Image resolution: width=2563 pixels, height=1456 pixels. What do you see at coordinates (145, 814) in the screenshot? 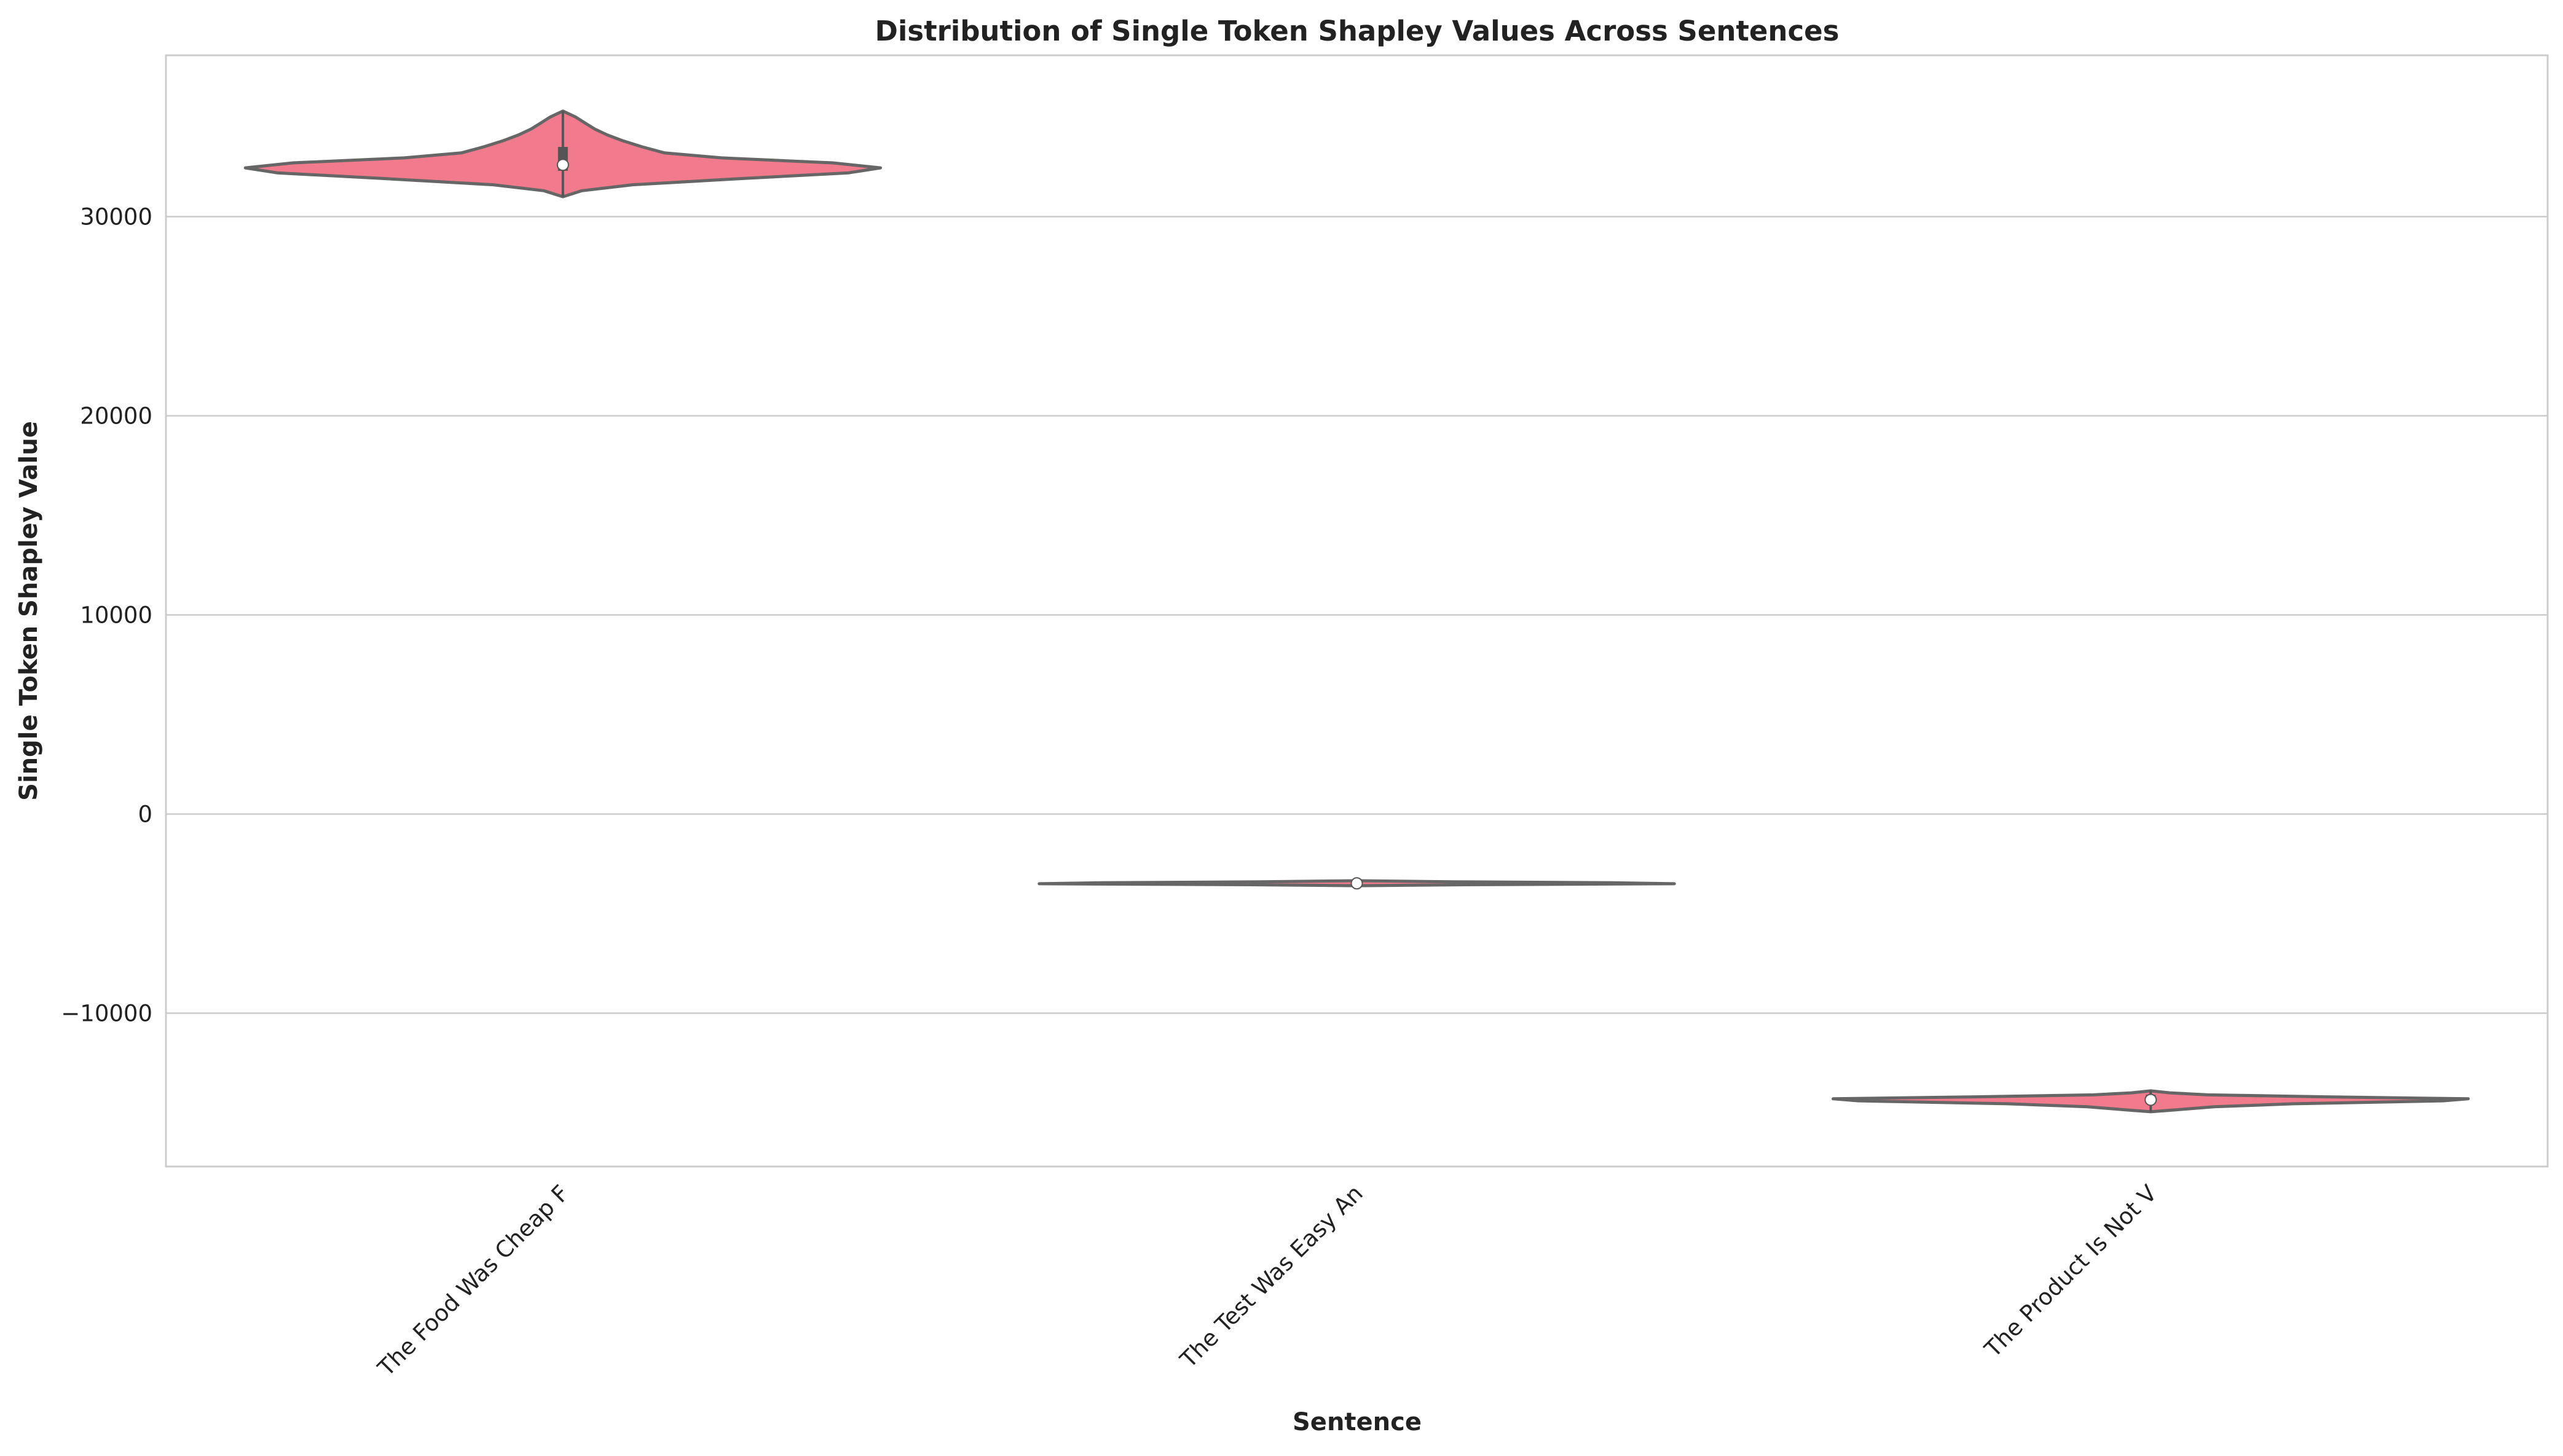
I see `y-tick-label: 0` at bounding box center [145, 814].